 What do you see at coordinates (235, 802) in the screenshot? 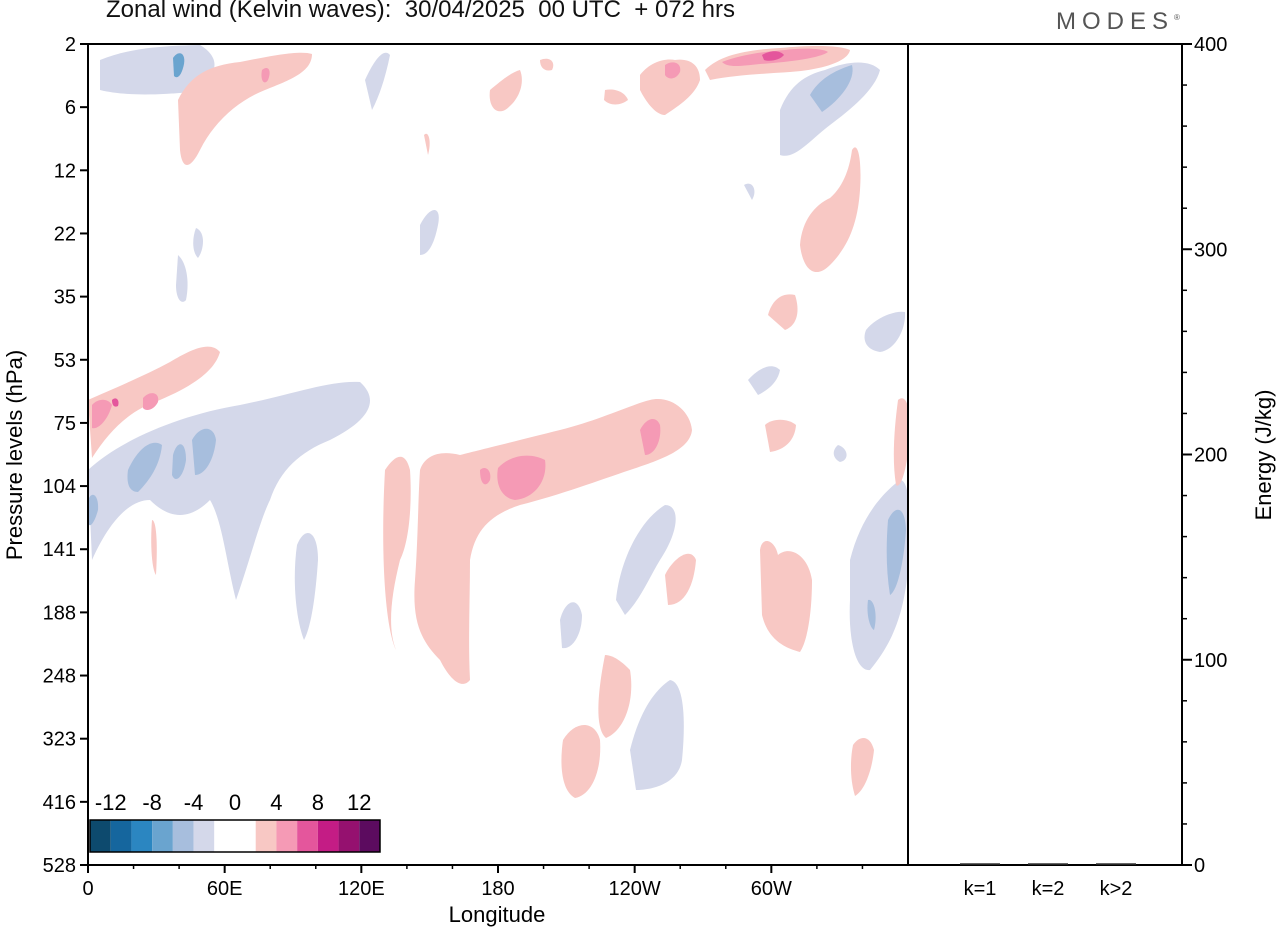
I see `colorbar-label: 0` at bounding box center [235, 802].